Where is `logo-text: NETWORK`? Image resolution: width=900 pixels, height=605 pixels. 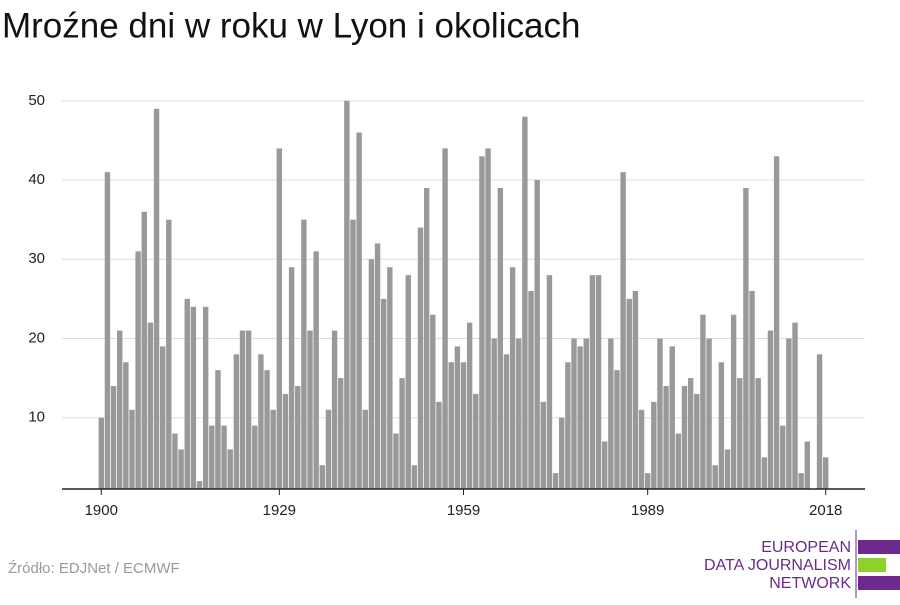
logo-text: NETWORK is located at coordinates (810, 583).